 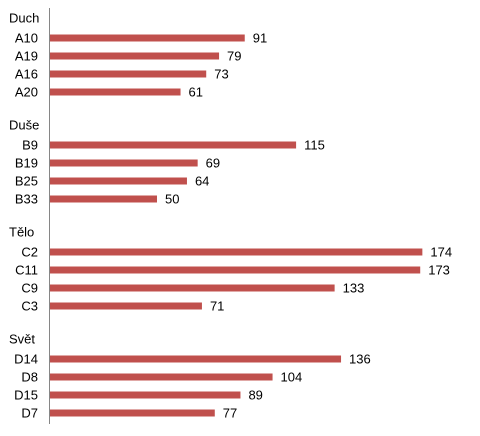 What do you see at coordinates (26, 359) in the screenshot?
I see `category-label: D14` at bounding box center [26, 359].